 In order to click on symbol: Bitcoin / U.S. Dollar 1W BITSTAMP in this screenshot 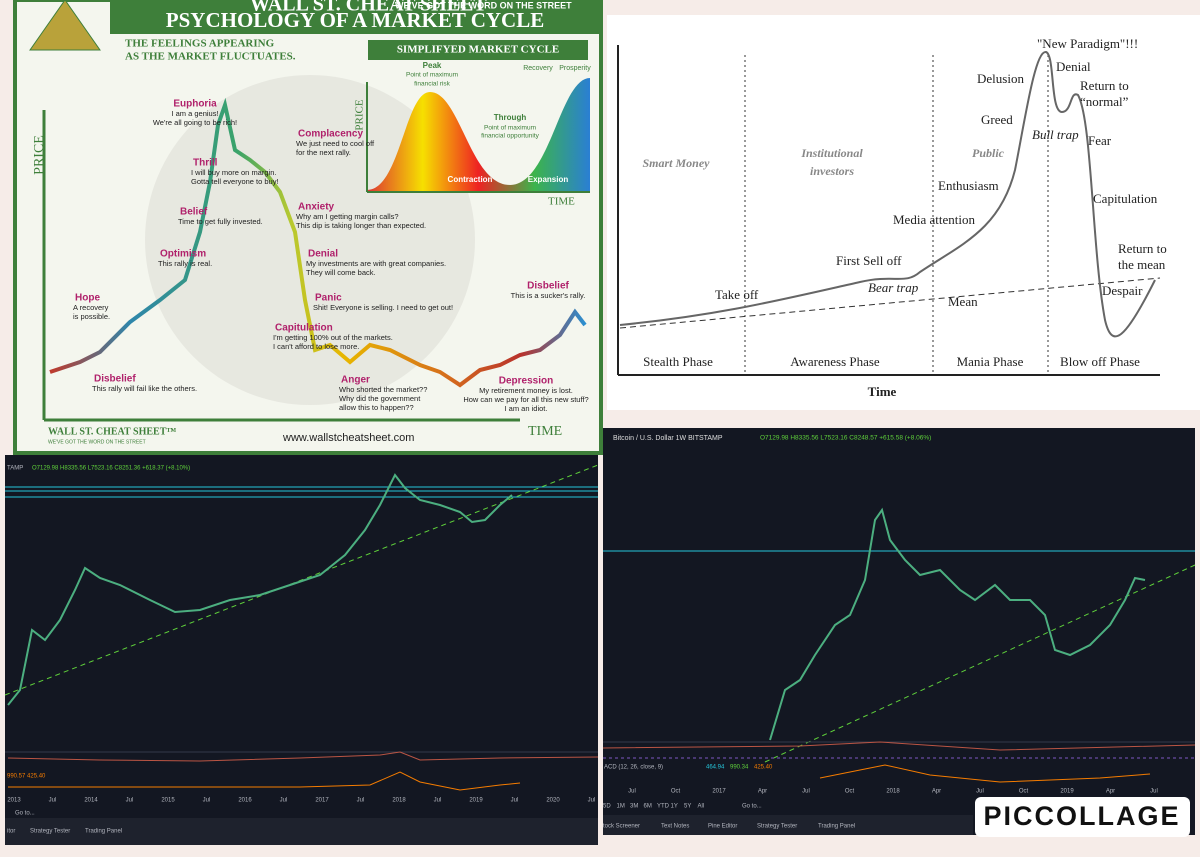, I will do `click(668, 438)`.